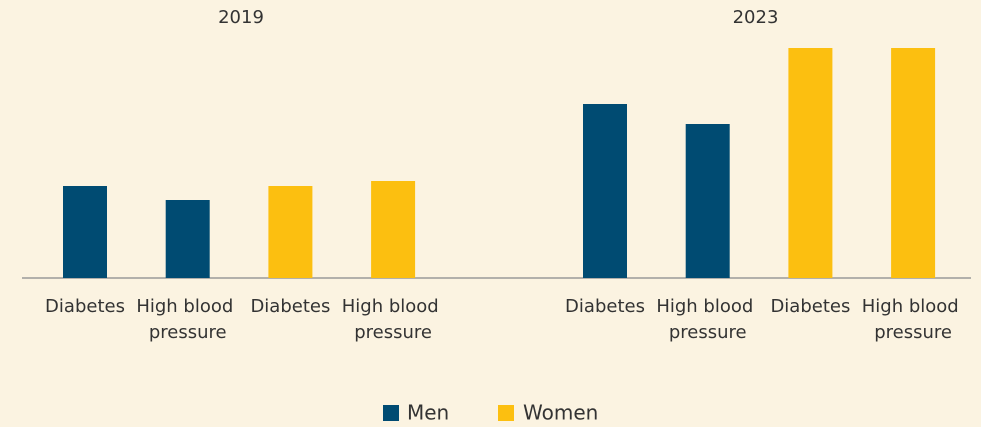 This screenshot has width=981, height=427. What do you see at coordinates (560, 413) in the screenshot?
I see `legend-label: Women` at bounding box center [560, 413].